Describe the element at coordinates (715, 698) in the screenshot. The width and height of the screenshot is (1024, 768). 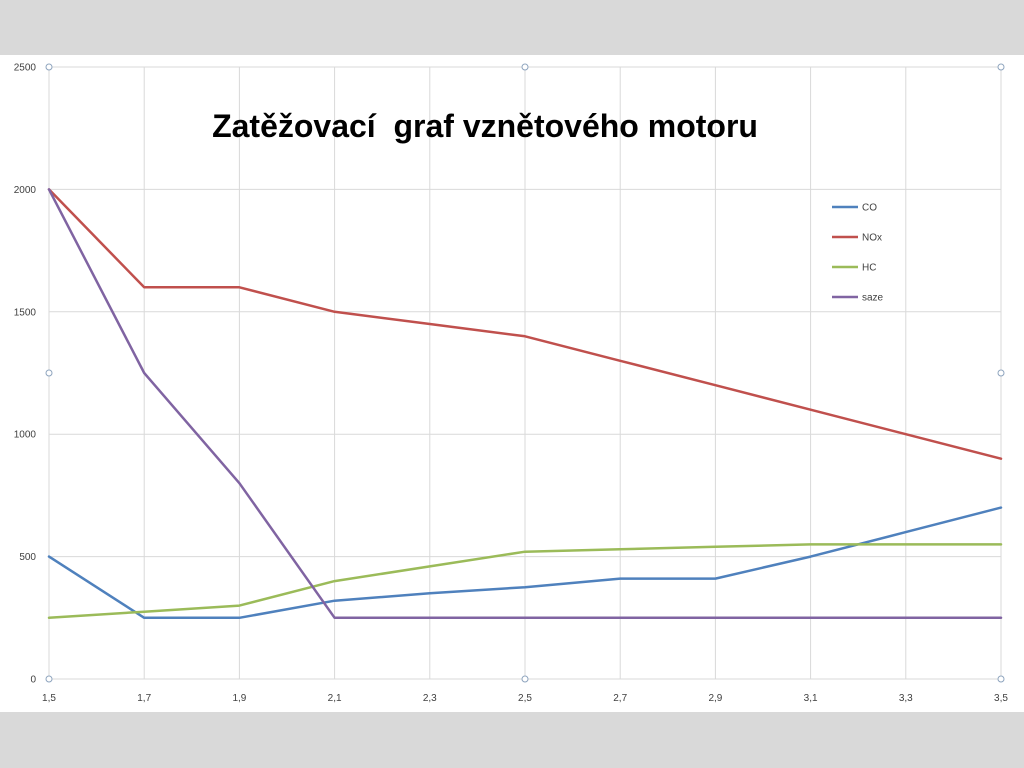
I see `x-tick-label: 2,9` at that location.